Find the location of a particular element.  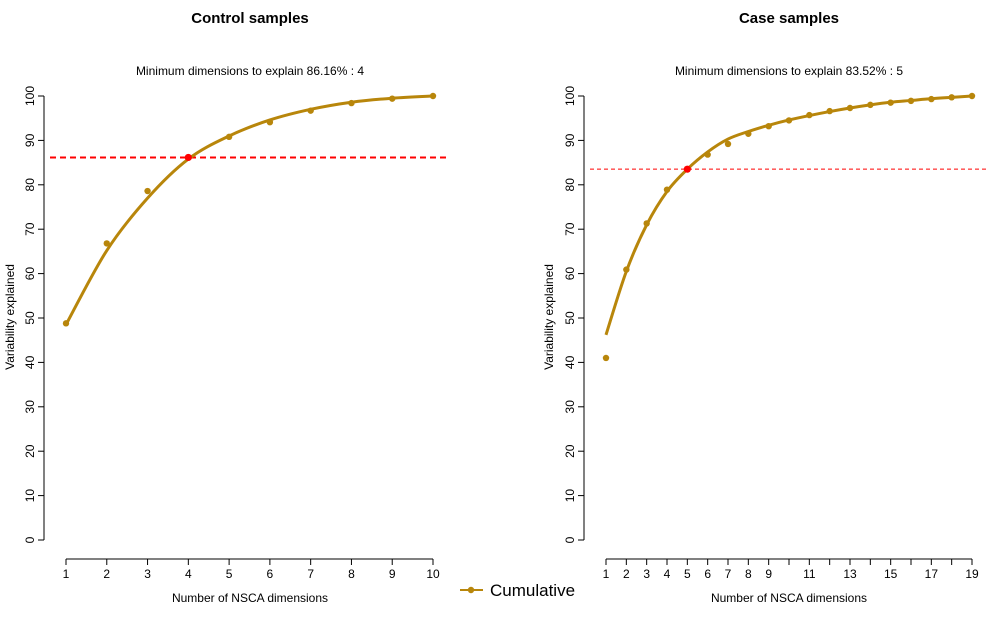

panel-title: Case samples is located at coordinates (789, 18).